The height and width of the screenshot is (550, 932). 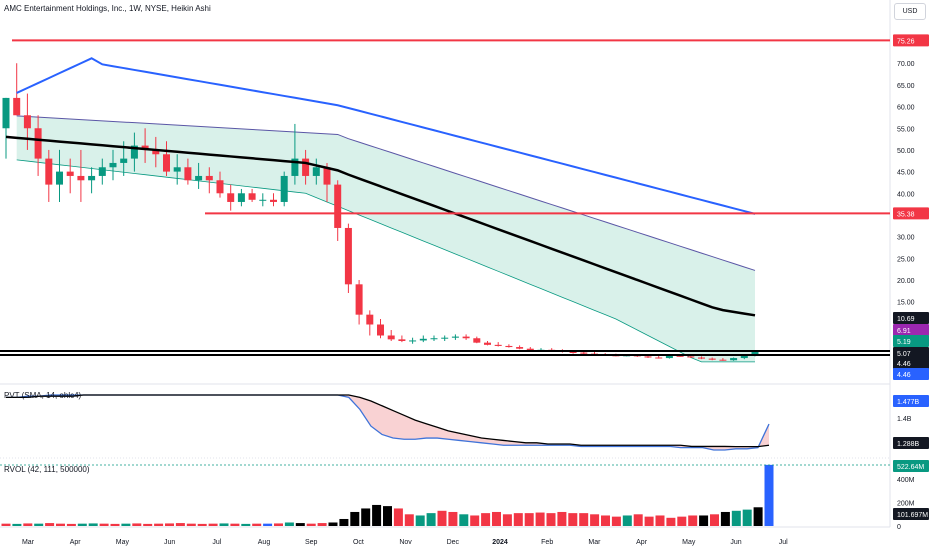 What do you see at coordinates (43, 395) in the screenshot?
I see `pvt-label: PVT (SMA, 14, ohlc4)` at bounding box center [43, 395].